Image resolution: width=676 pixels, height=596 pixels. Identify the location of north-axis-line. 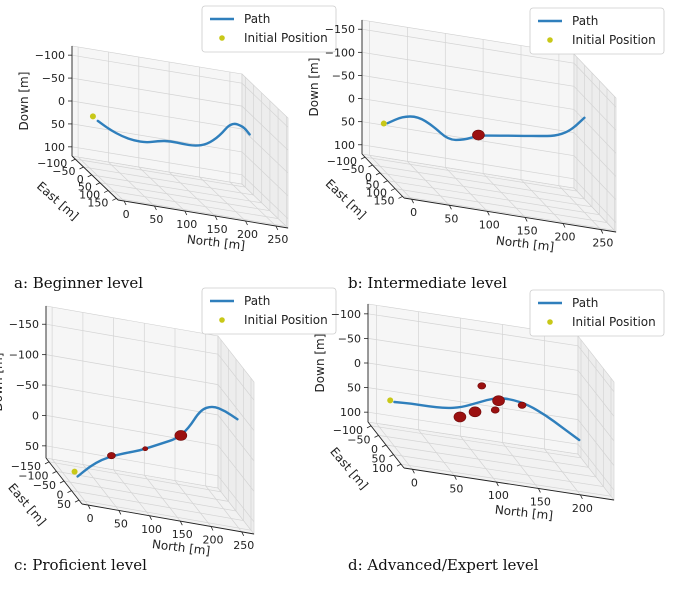
(509, 484).